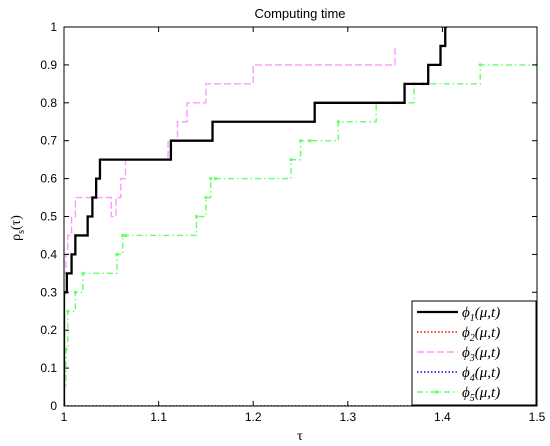 The height and width of the screenshot is (446, 550). What do you see at coordinates (158, 417) in the screenshot?
I see `x-tick-label: 1.1` at bounding box center [158, 417].